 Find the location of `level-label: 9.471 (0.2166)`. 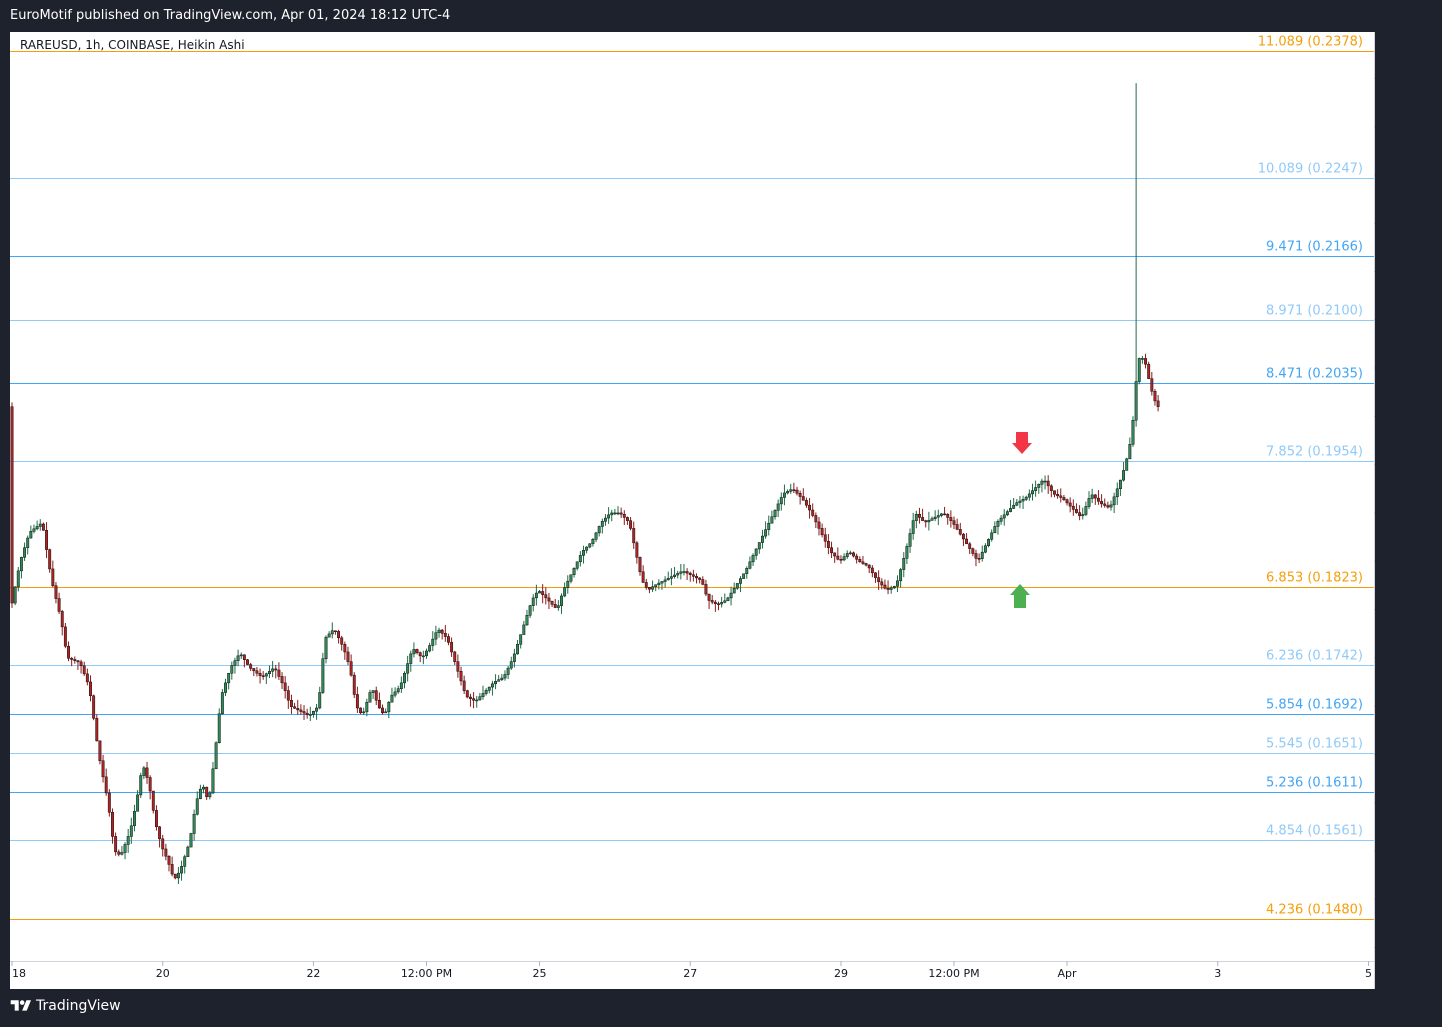

level-label: 9.471 (0.2166) is located at coordinates (1314, 247).